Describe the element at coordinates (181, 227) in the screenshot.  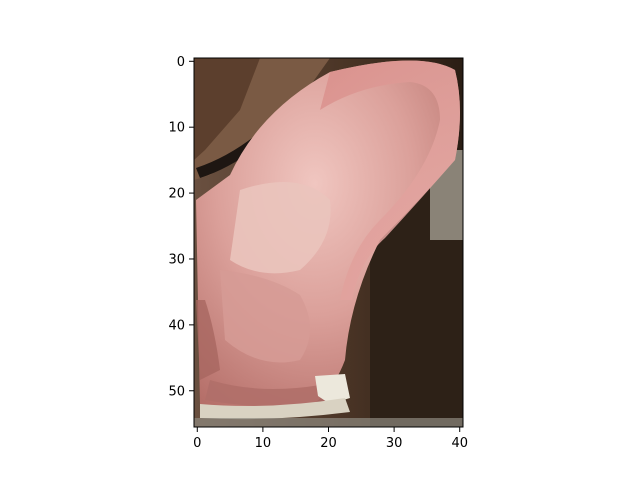
I see `y-axis-ticks: 0 10 20 30 40 50` at that location.